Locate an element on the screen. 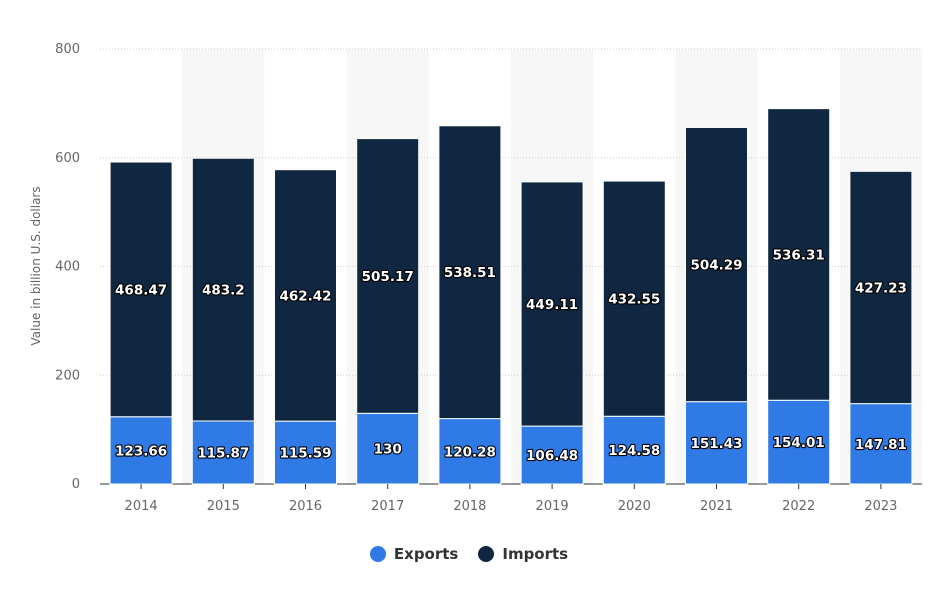  data-label-exports: 120.28 is located at coordinates (470, 452).